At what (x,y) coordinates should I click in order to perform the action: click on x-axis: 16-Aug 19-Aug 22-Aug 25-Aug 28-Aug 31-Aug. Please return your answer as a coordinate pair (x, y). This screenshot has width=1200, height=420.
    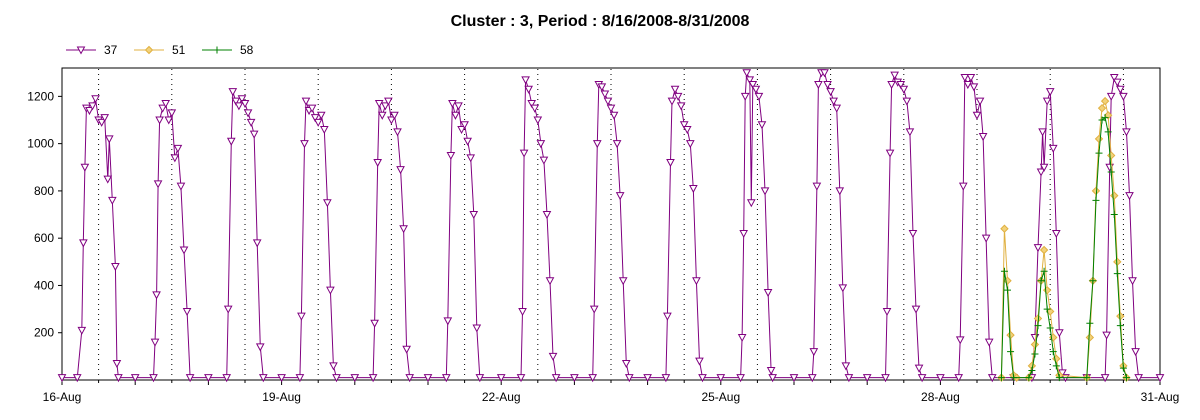
    Looking at the image, I should click on (611, 392).